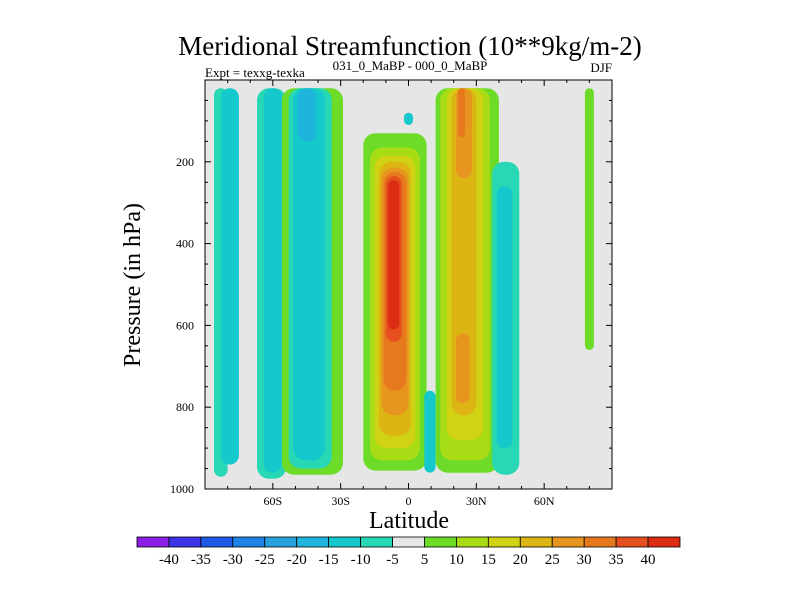 This screenshot has height=600, width=800. I want to click on experiment-label: Expt = texxg-texka, so click(255, 72).